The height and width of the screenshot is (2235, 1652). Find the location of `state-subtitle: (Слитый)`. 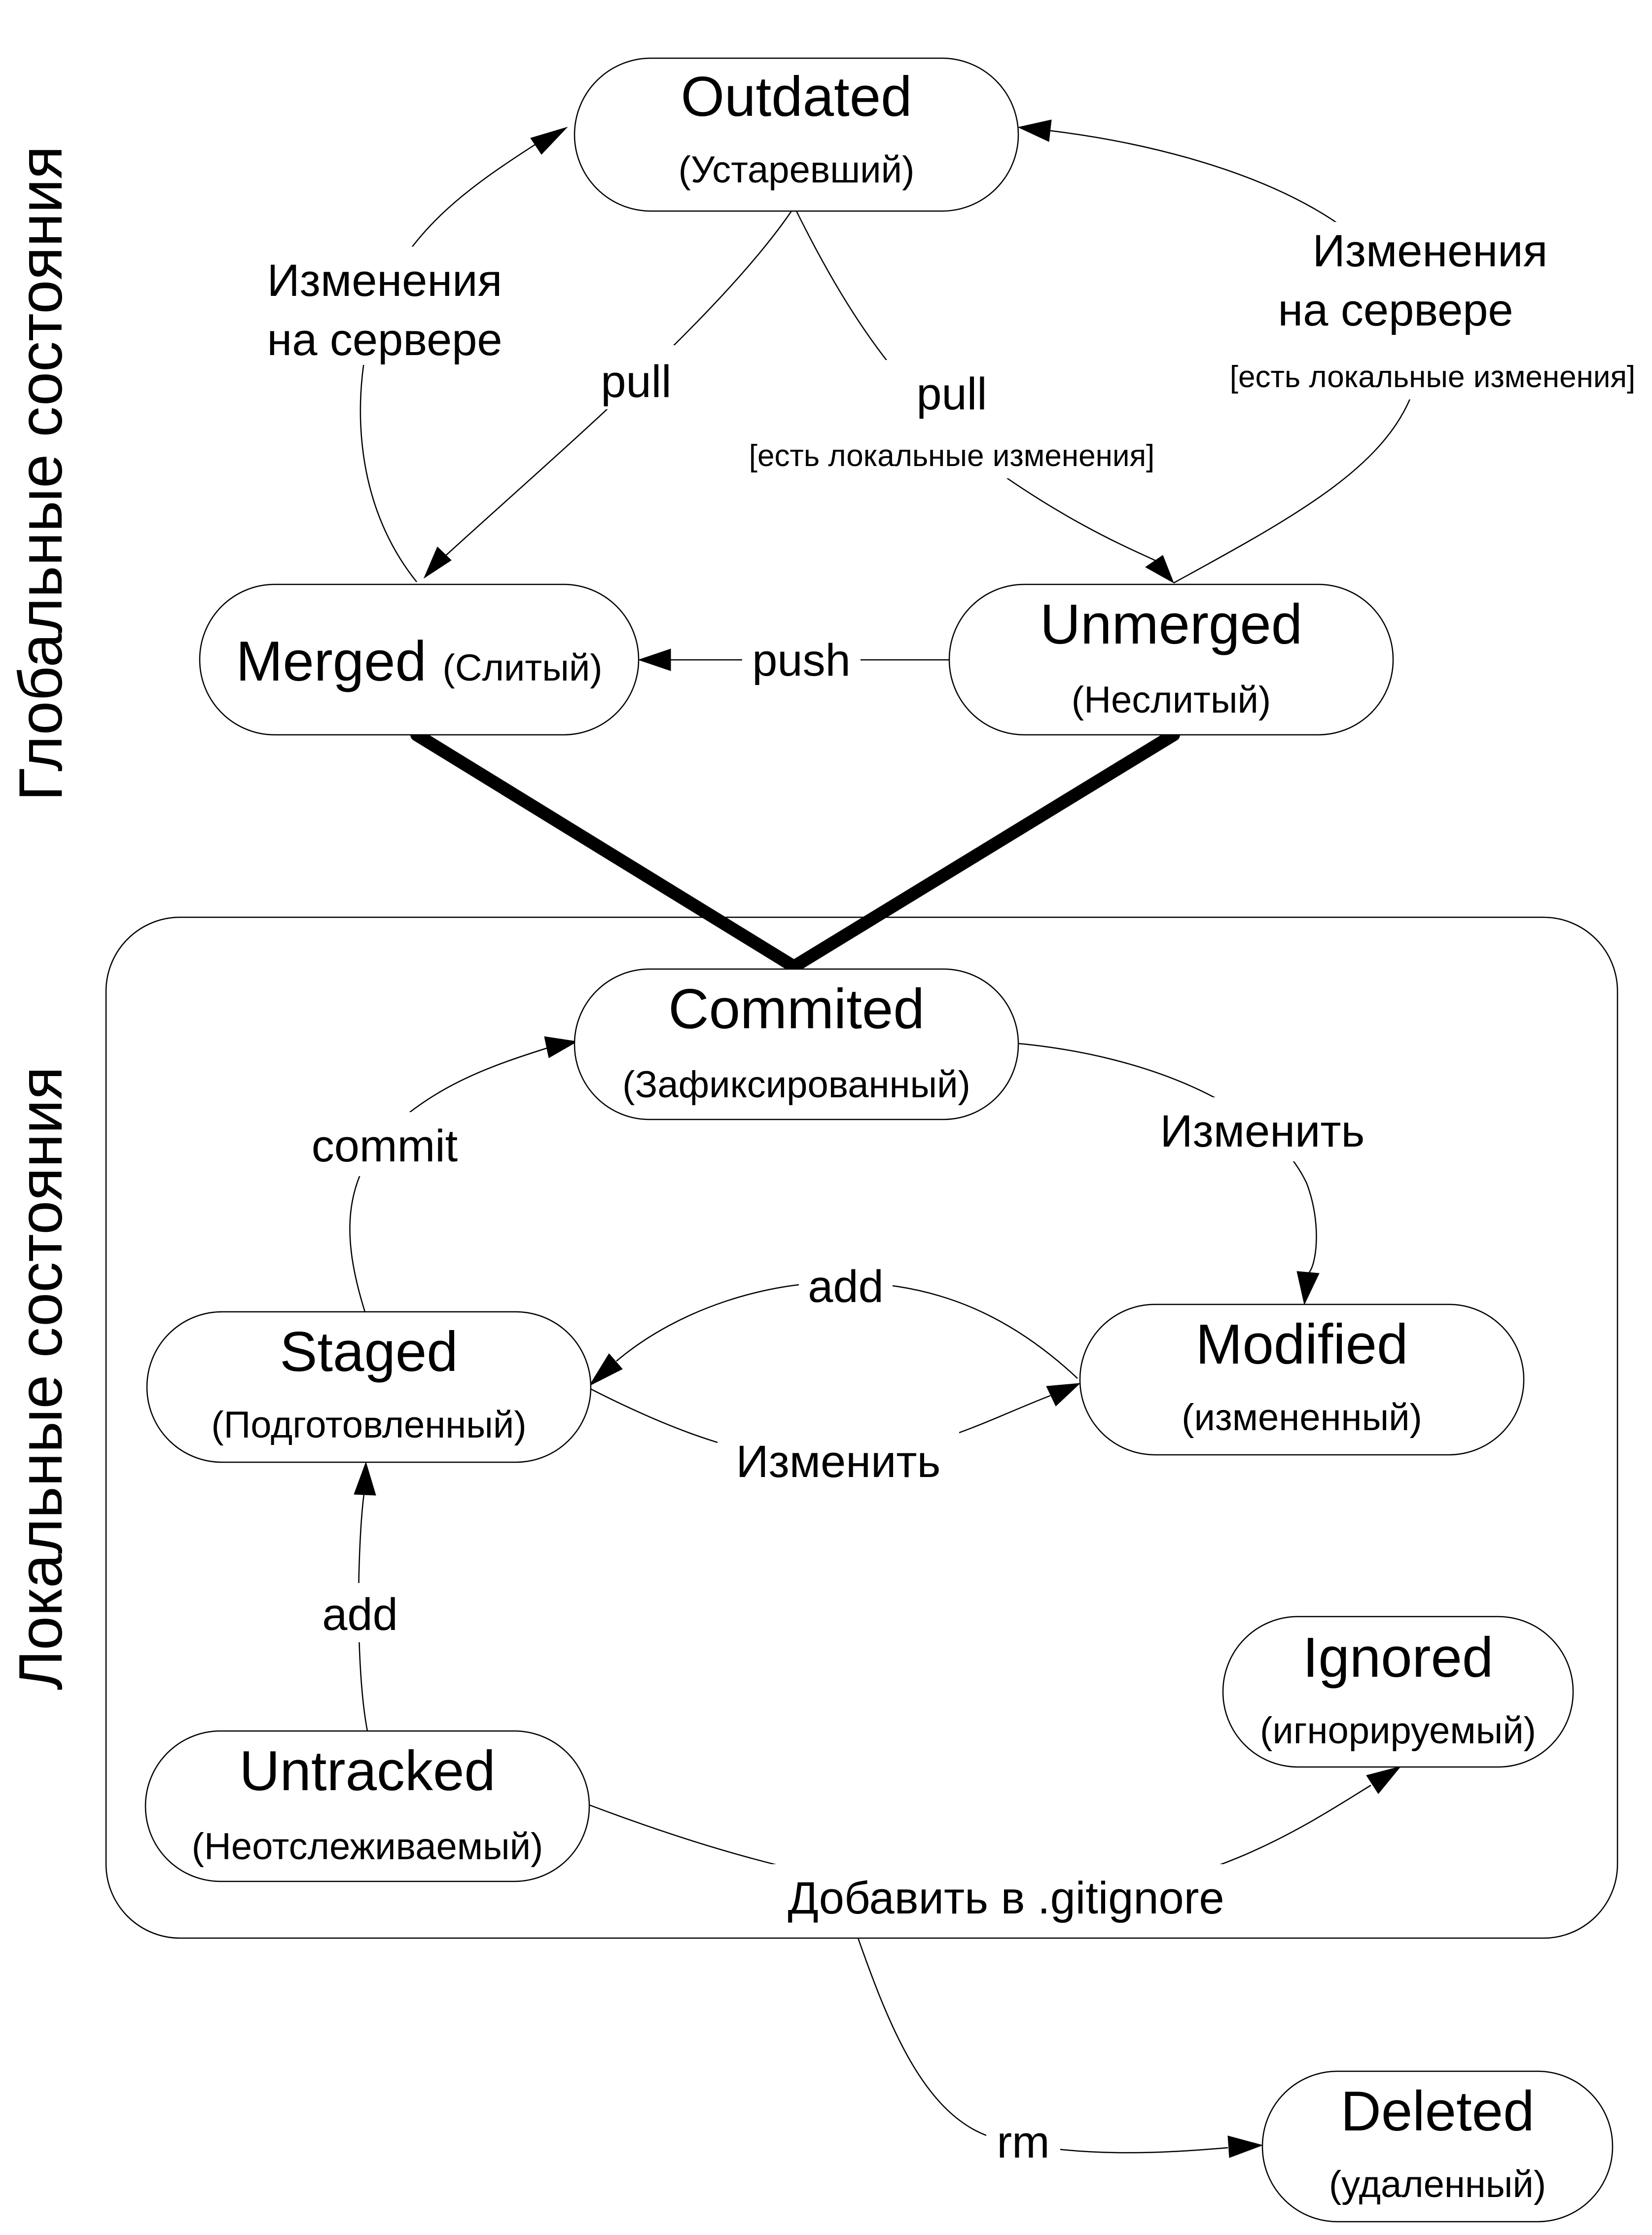

state-subtitle: (Слитый) is located at coordinates (522, 668).